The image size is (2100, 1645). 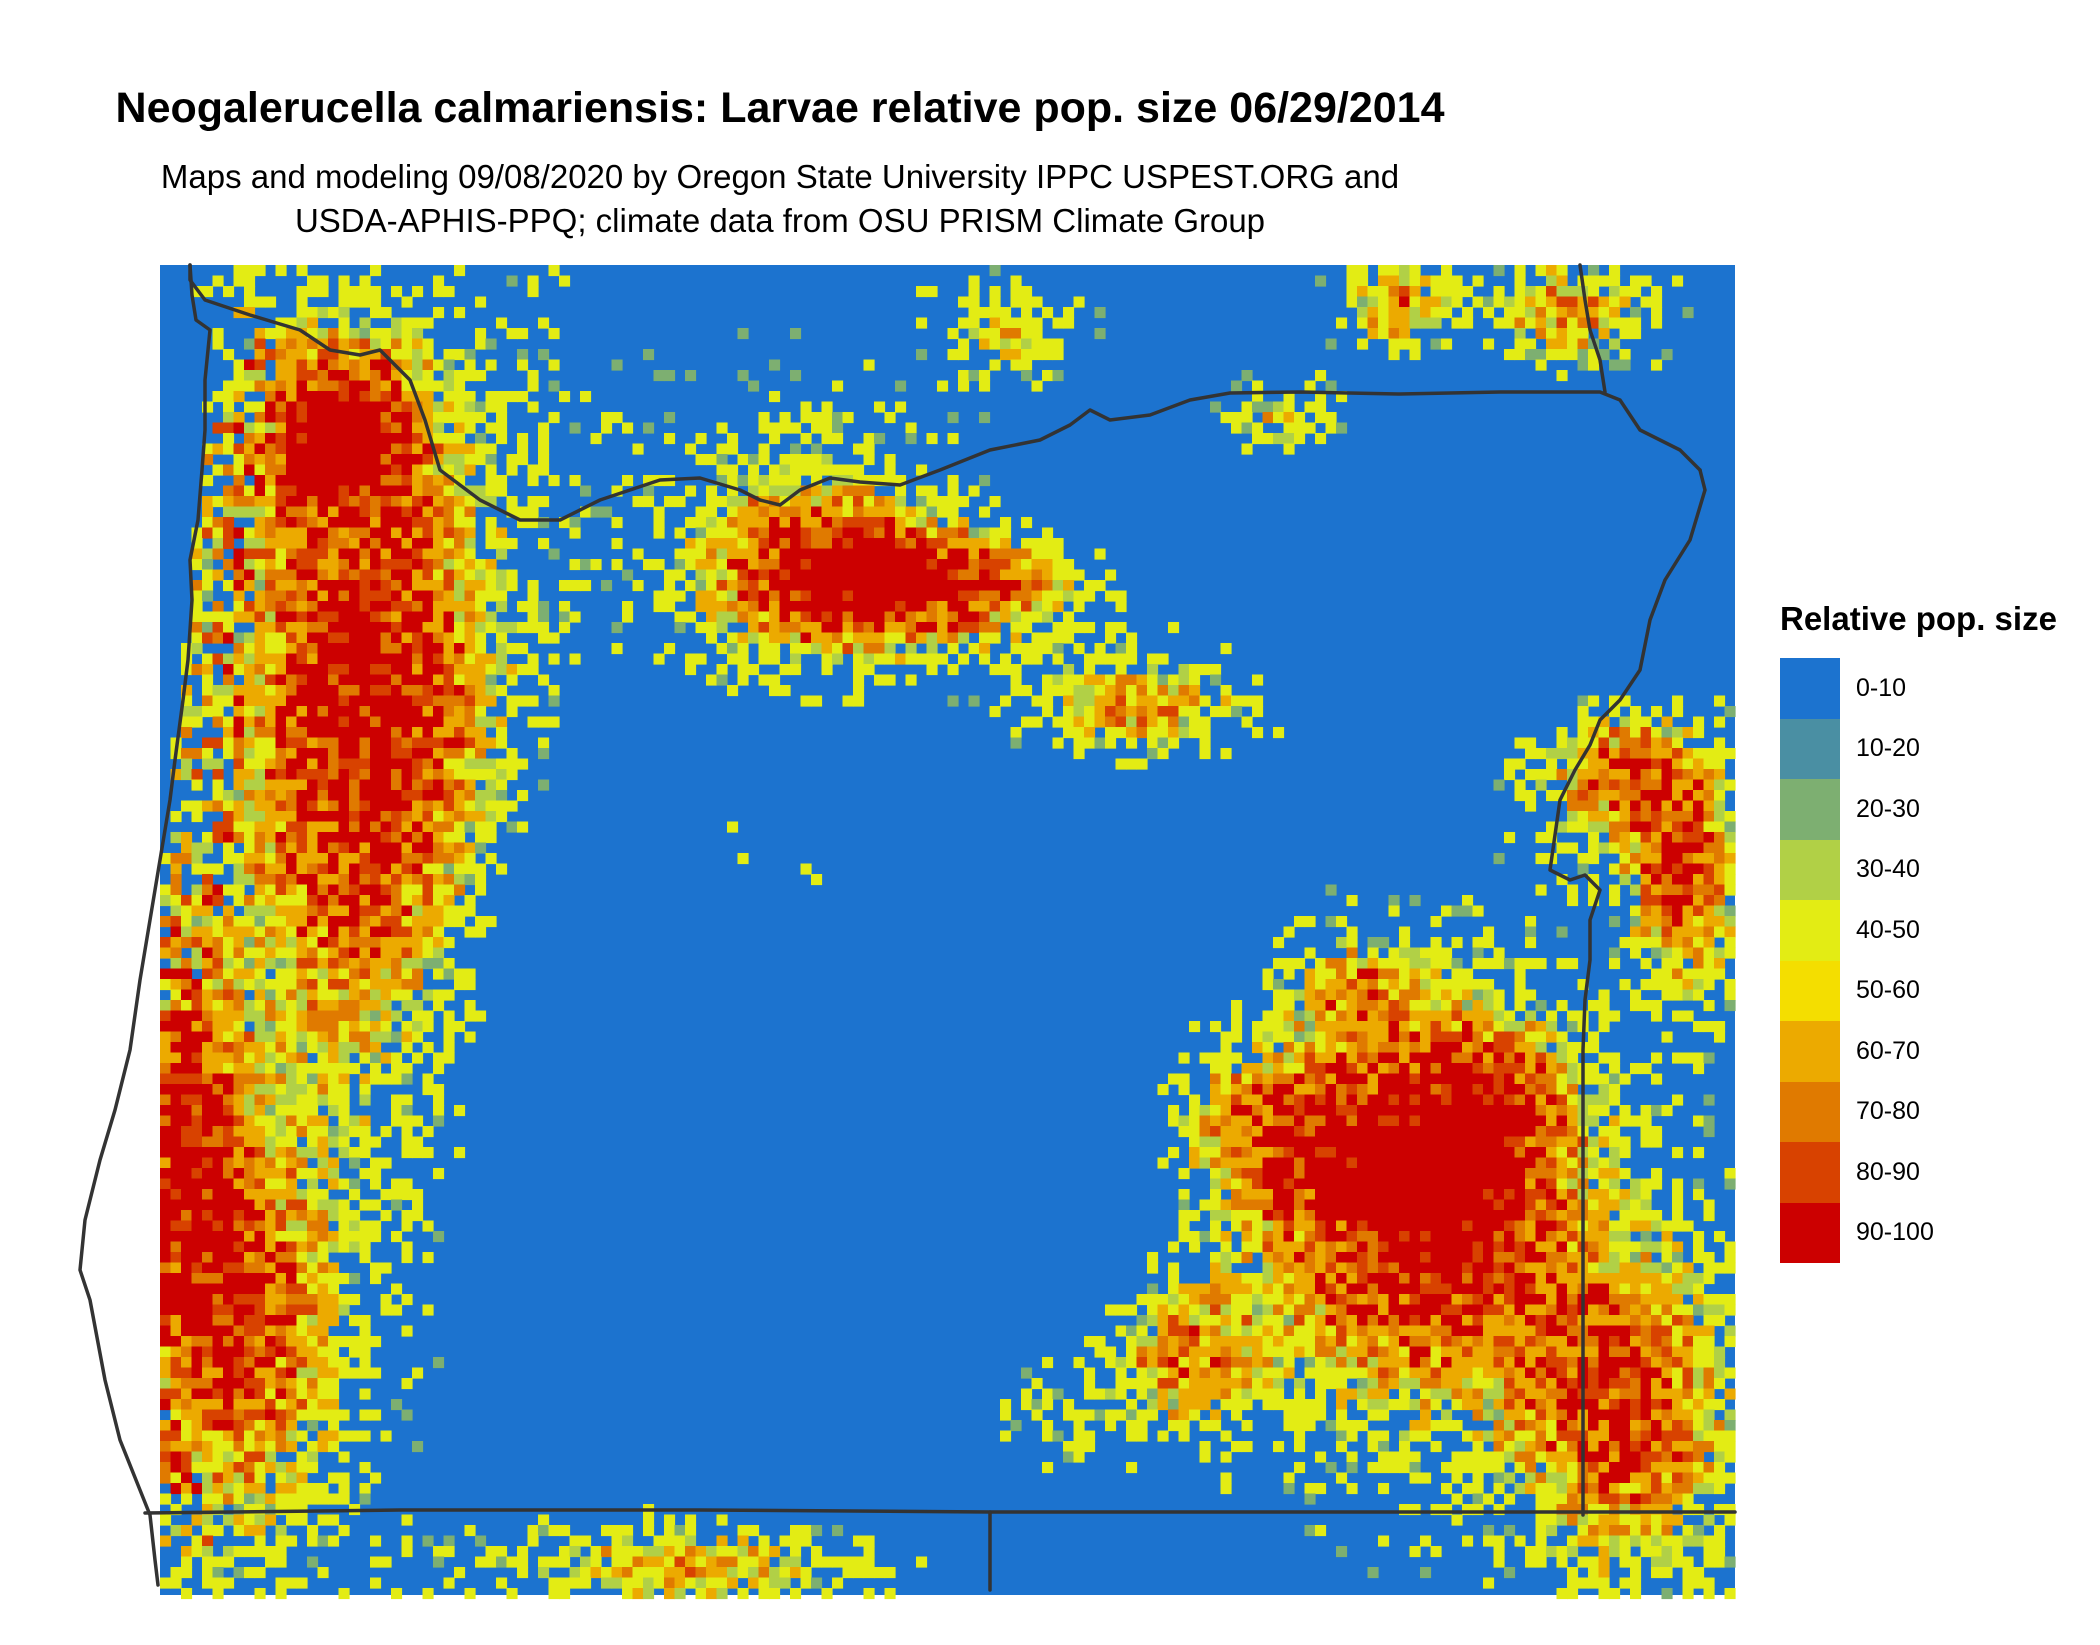 What do you see at coordinates (945, 392) in the screenshot?
I see `columbia-river-boundary` at bounding box center [945, 392].